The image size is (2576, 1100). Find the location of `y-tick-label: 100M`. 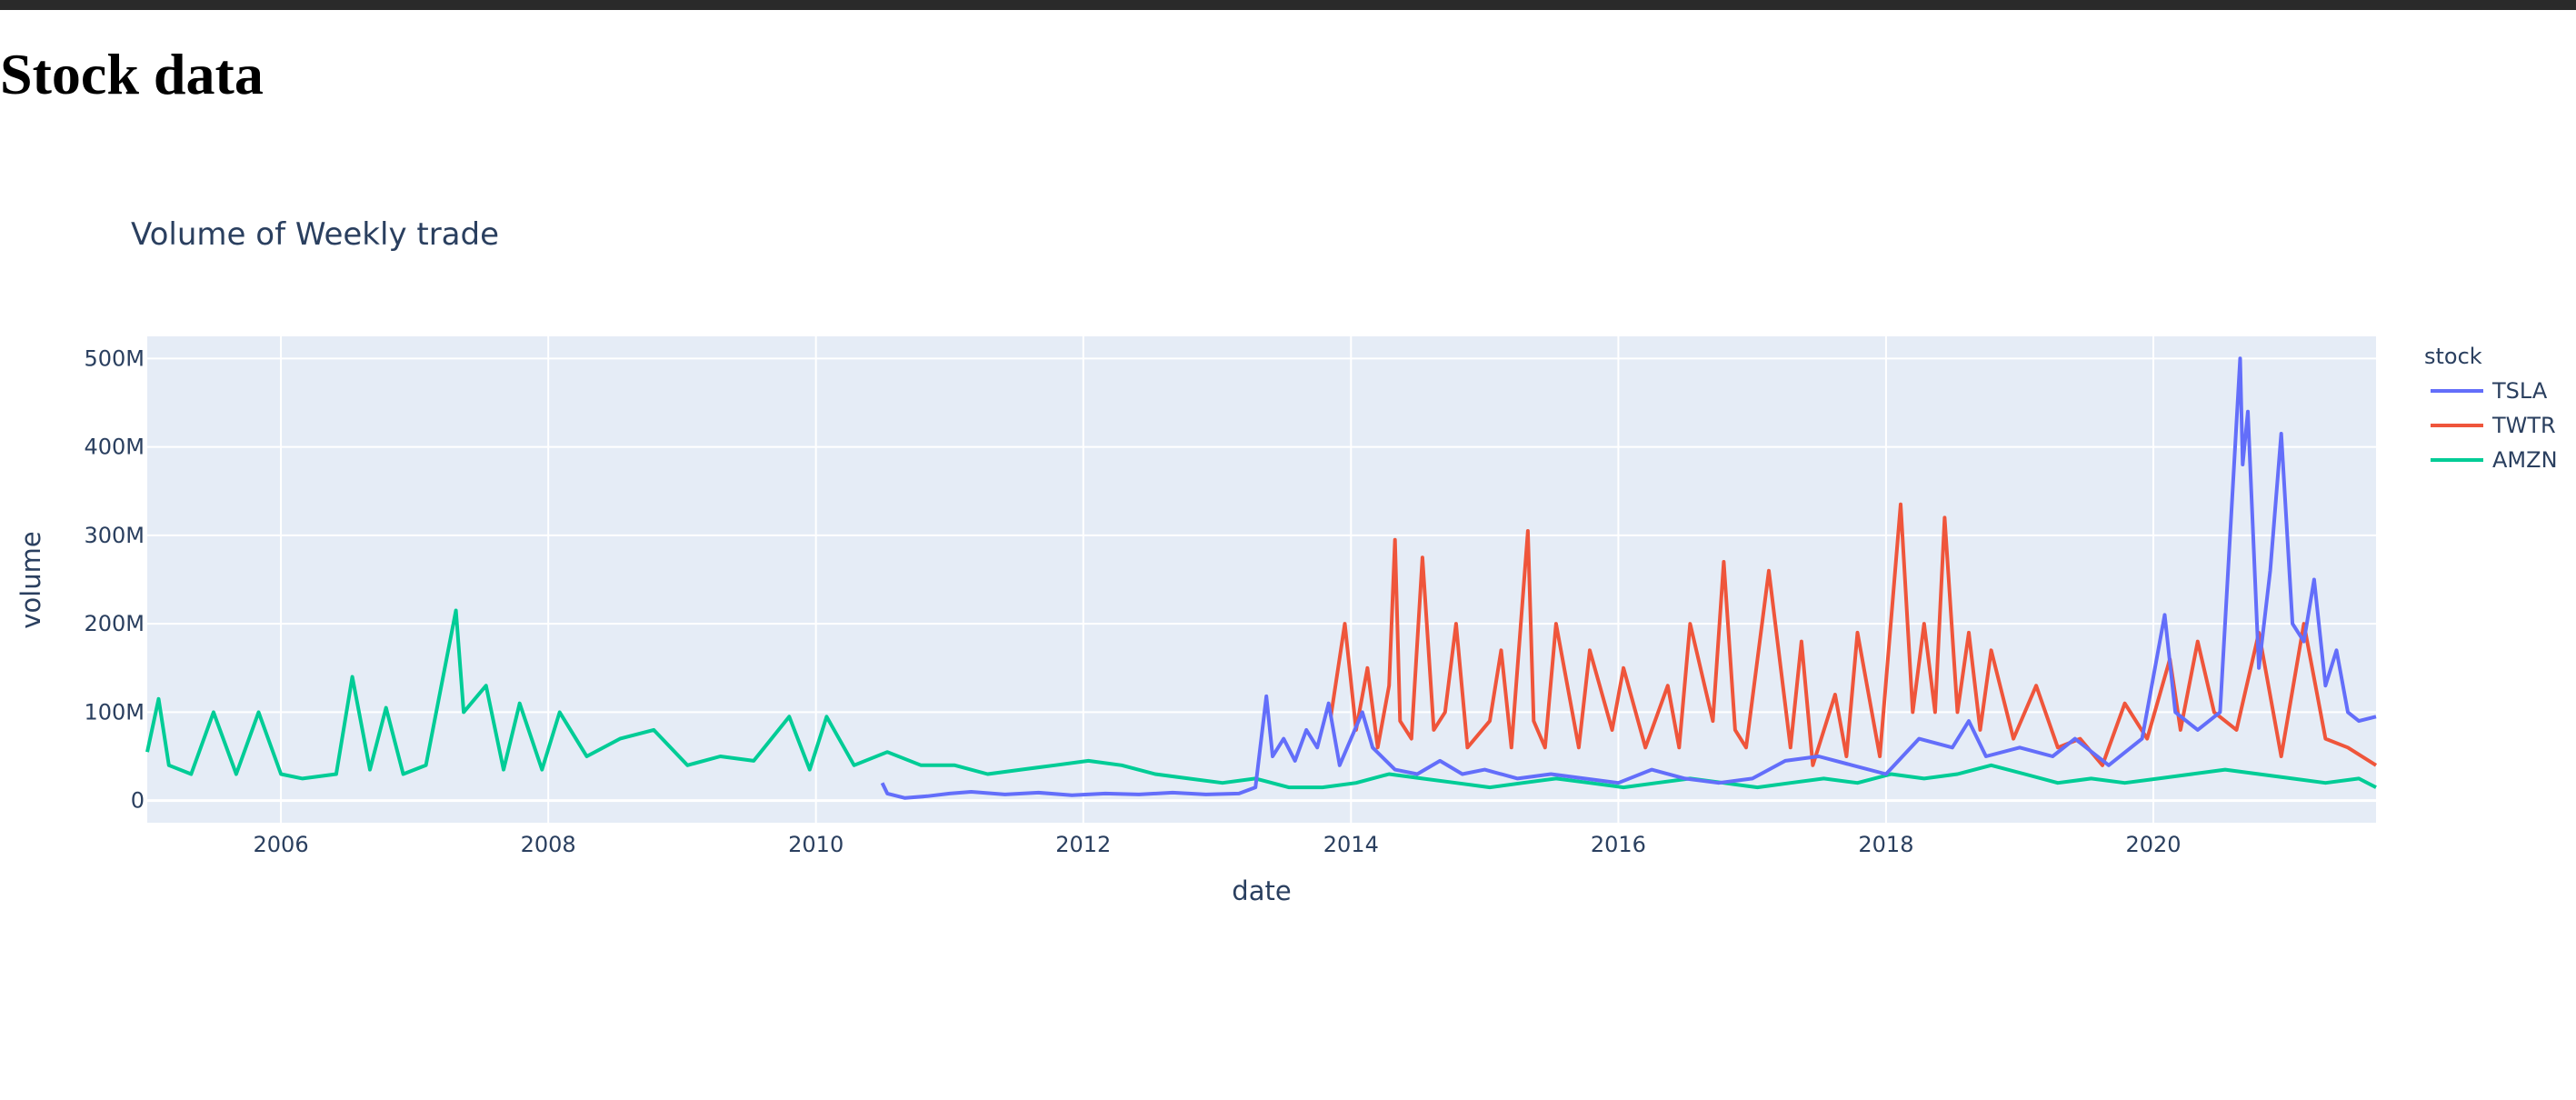

y-tick-label: 100M is located at coordinates (114, 712).